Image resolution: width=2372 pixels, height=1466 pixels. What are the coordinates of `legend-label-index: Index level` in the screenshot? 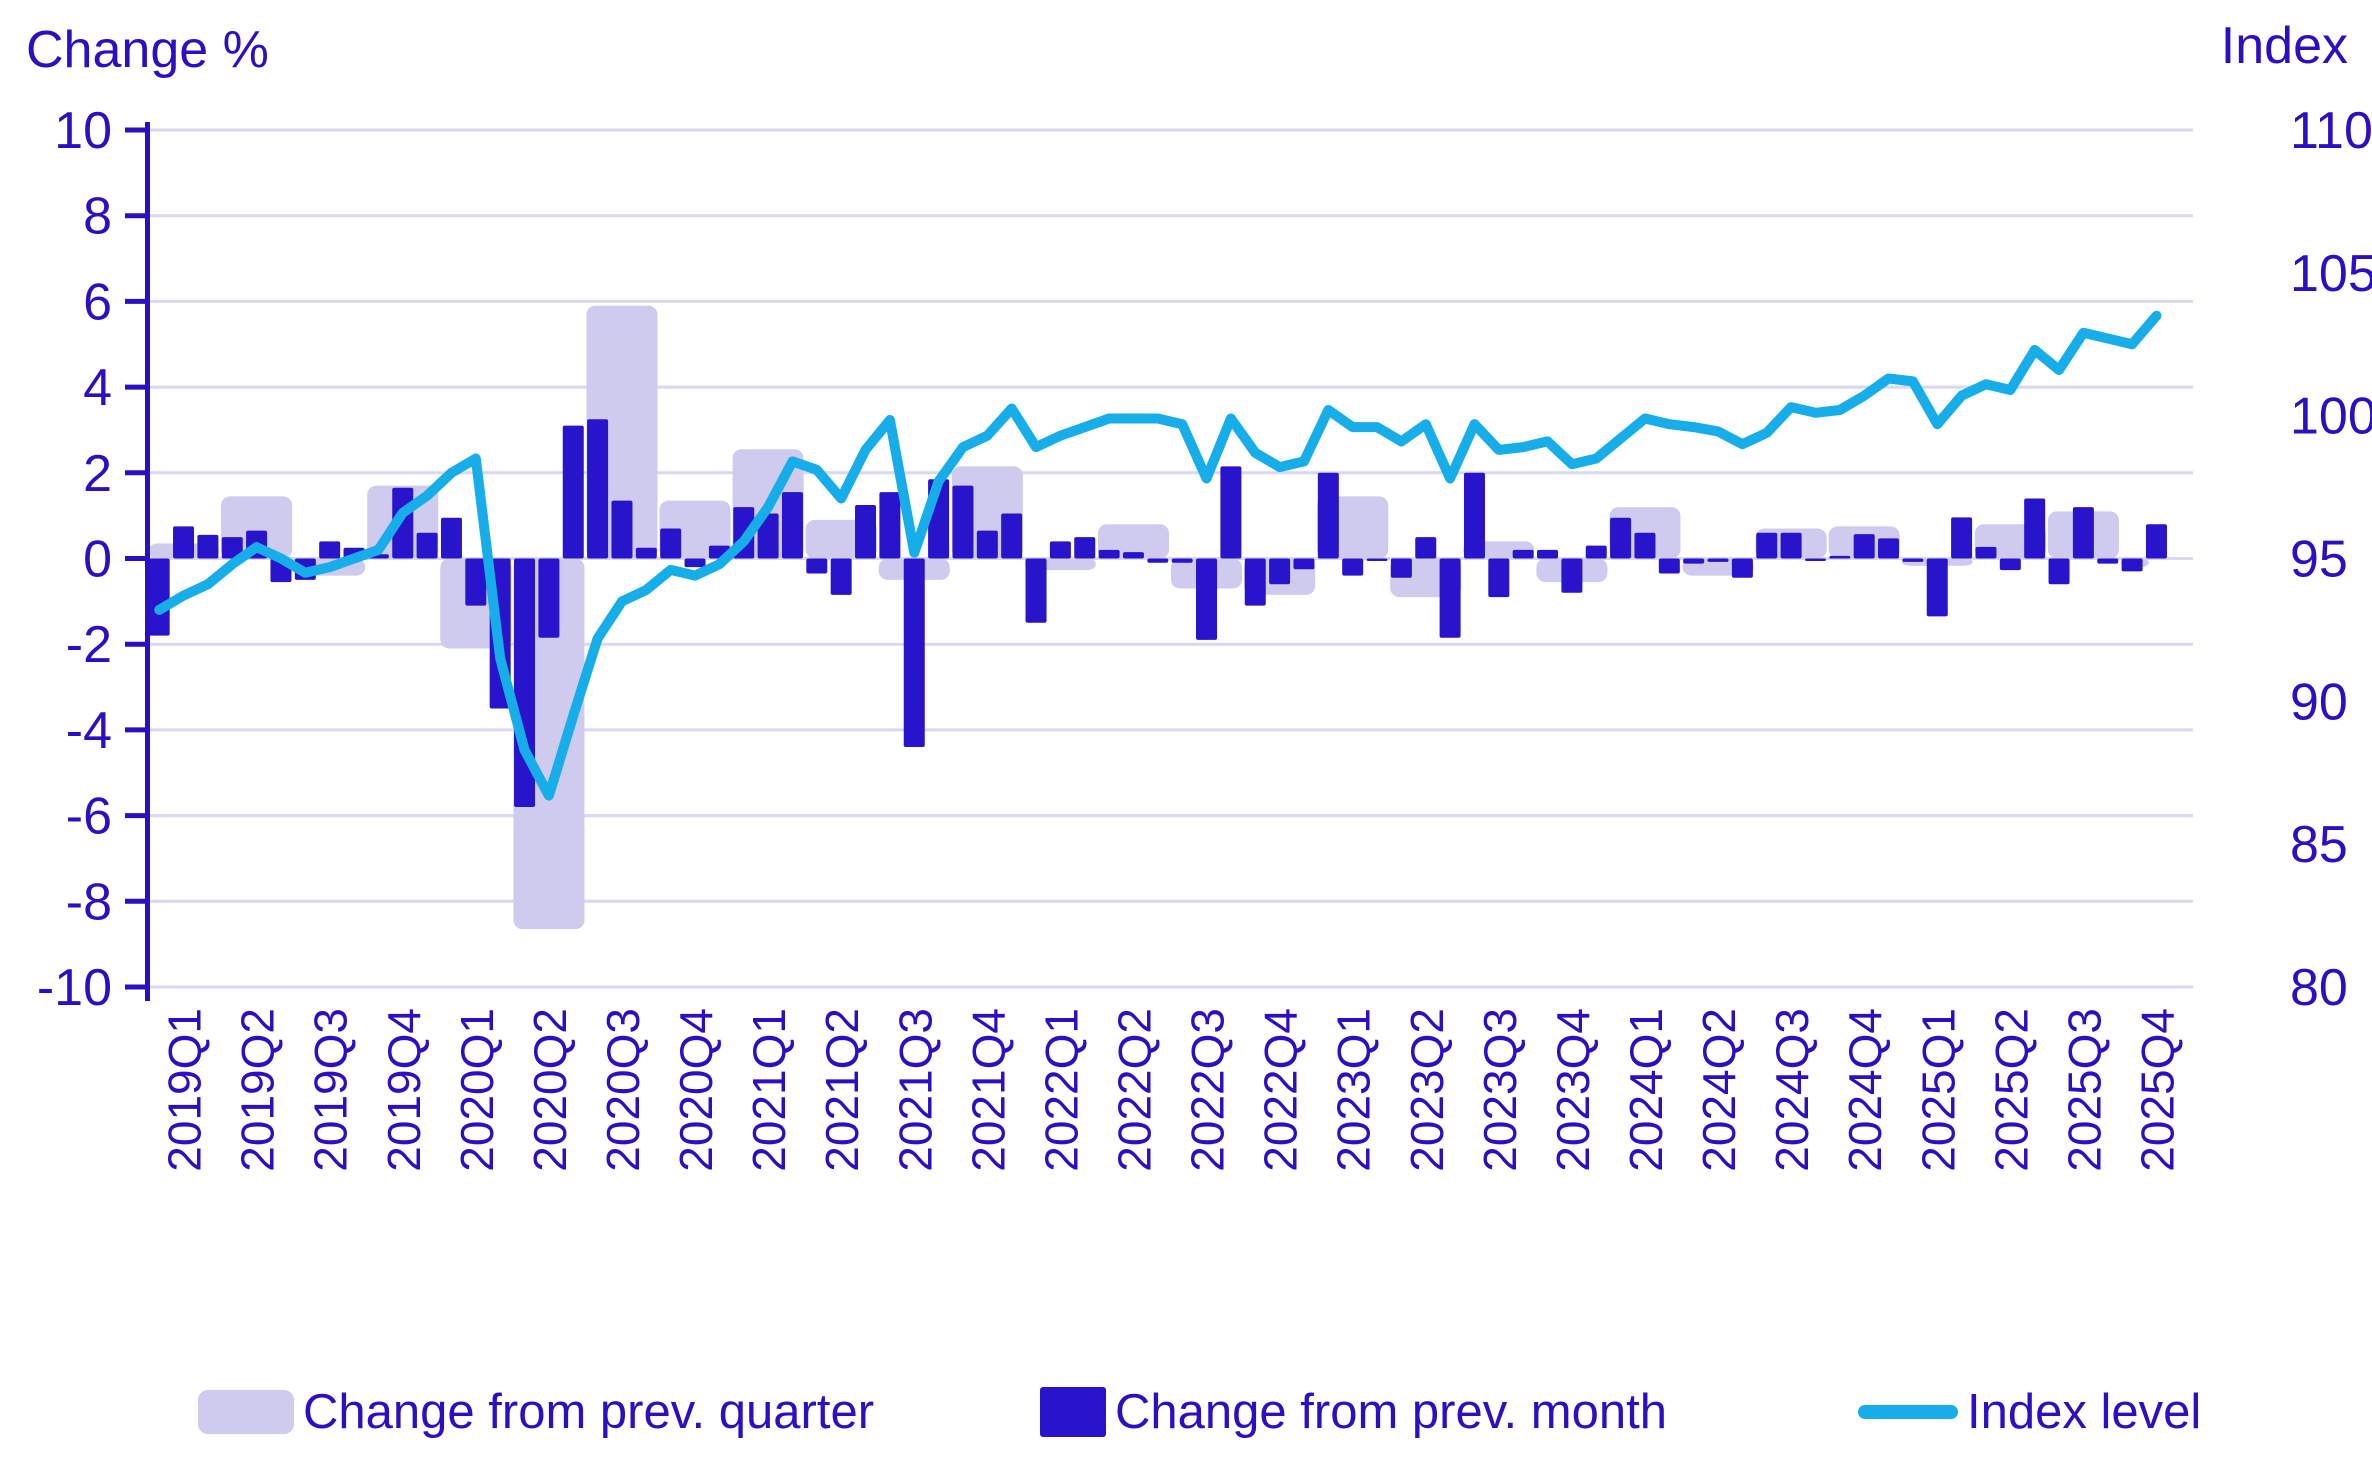 It's located at (2084, 1412).